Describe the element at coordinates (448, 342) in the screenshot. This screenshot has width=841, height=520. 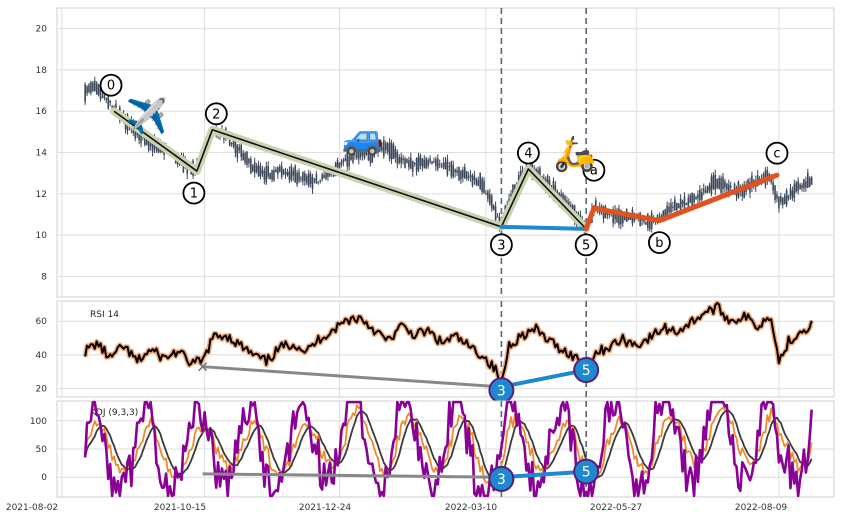
I see `rsi-line` at that location.